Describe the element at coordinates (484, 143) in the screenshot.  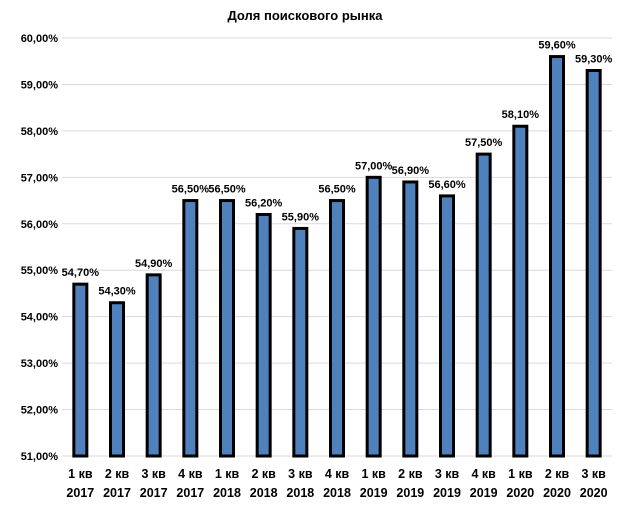
I see `data-label: 57,50%` at that location.